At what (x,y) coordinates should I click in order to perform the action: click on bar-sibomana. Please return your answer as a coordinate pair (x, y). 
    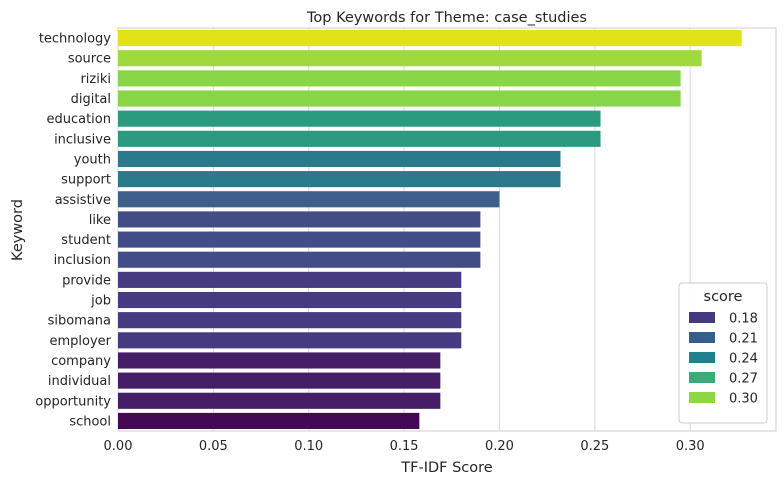
    Looking at the image, I should click on (290, 320).